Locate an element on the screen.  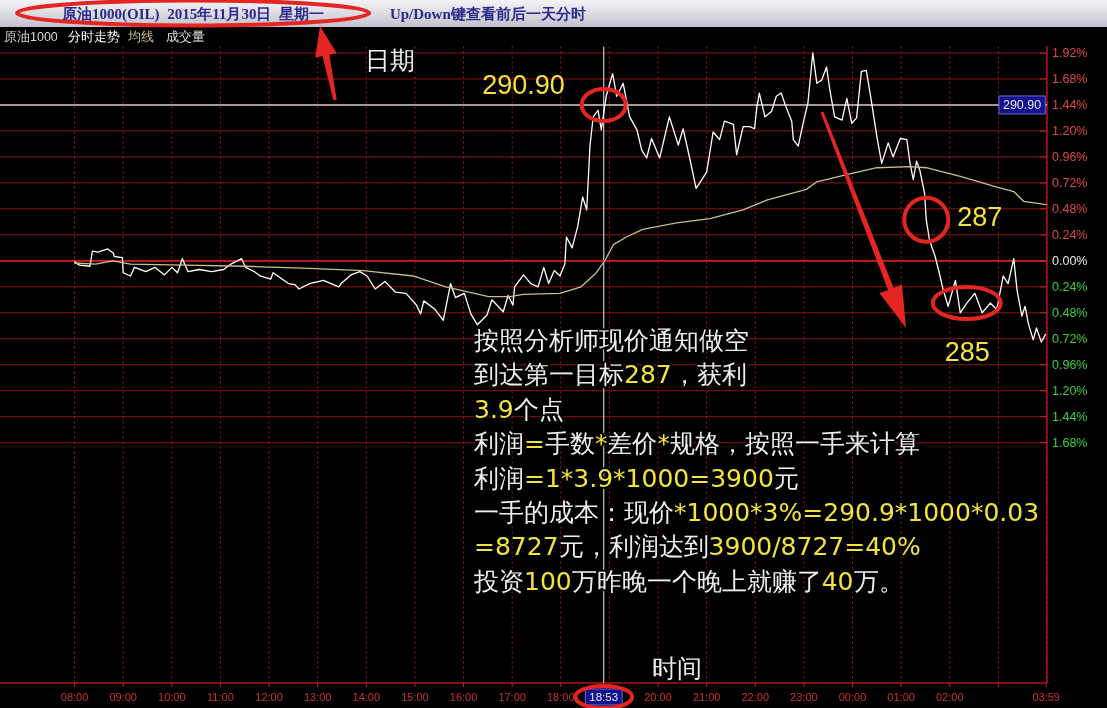
x-tick-label: 21:00 is located at coordinates (706, 697).